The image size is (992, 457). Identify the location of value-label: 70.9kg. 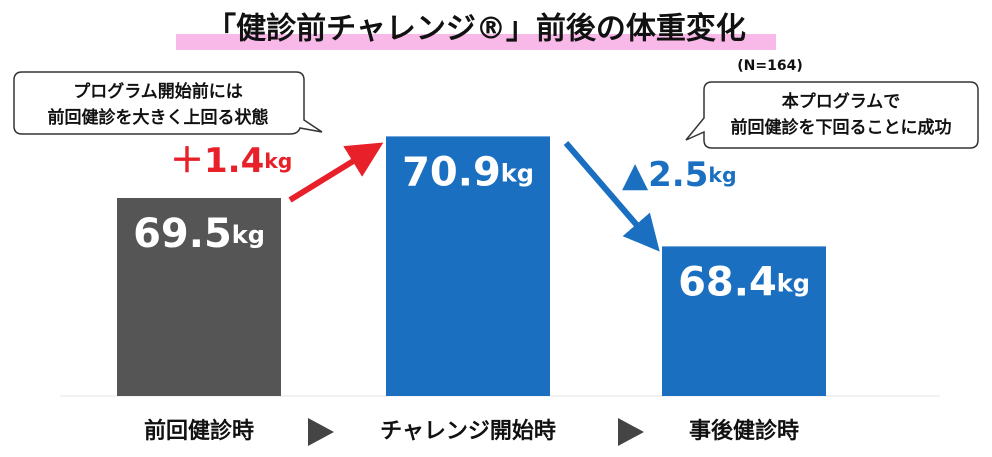
(468, 172).